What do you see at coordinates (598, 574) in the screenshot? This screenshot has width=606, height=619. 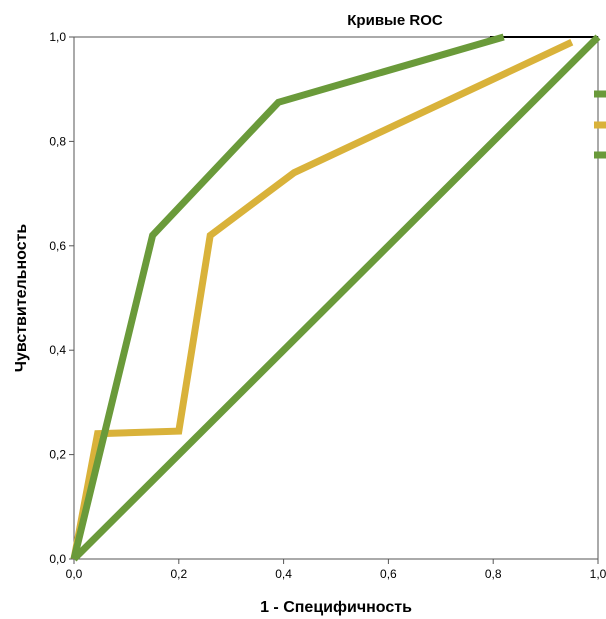 I see `x-tick-label: 1,0` at bounding box center [598, 574].